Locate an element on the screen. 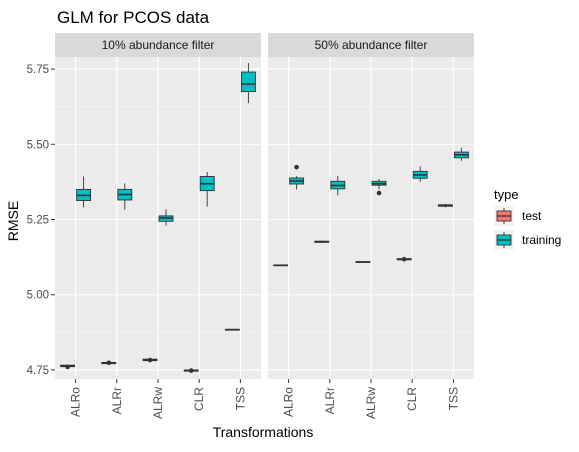  y-axis: 4.75 5.00 5.25 5.50 5.75 is located at coordinates (41, 220).